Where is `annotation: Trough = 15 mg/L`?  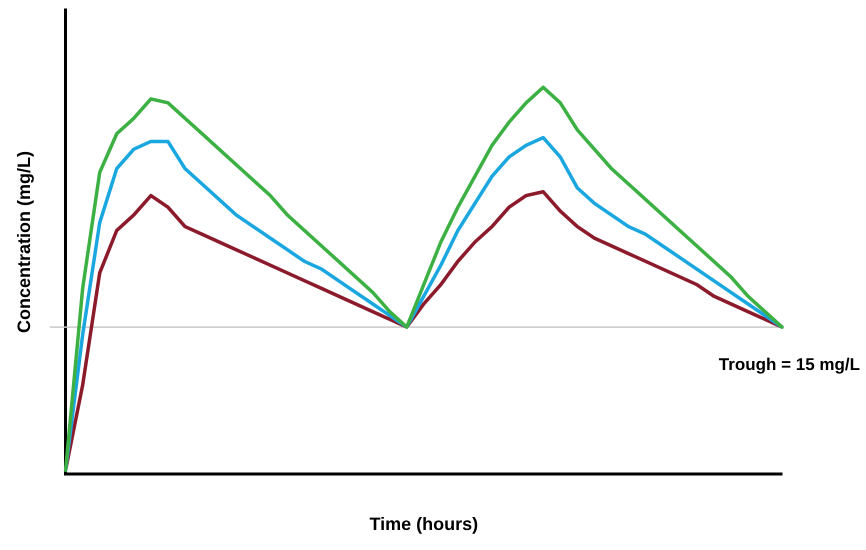
annotation: Trough = 15 mg/L is located at coordinates (789, 364).